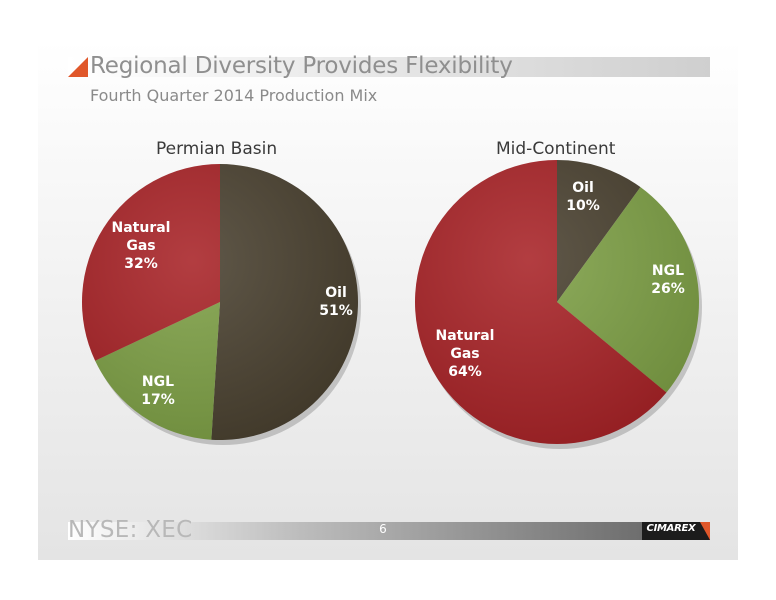 The image size is (776, 600). What do you see at coordinates (78, 67) in the screenshot?
I see `title-flag-icon` at bounding box center [78, 67].